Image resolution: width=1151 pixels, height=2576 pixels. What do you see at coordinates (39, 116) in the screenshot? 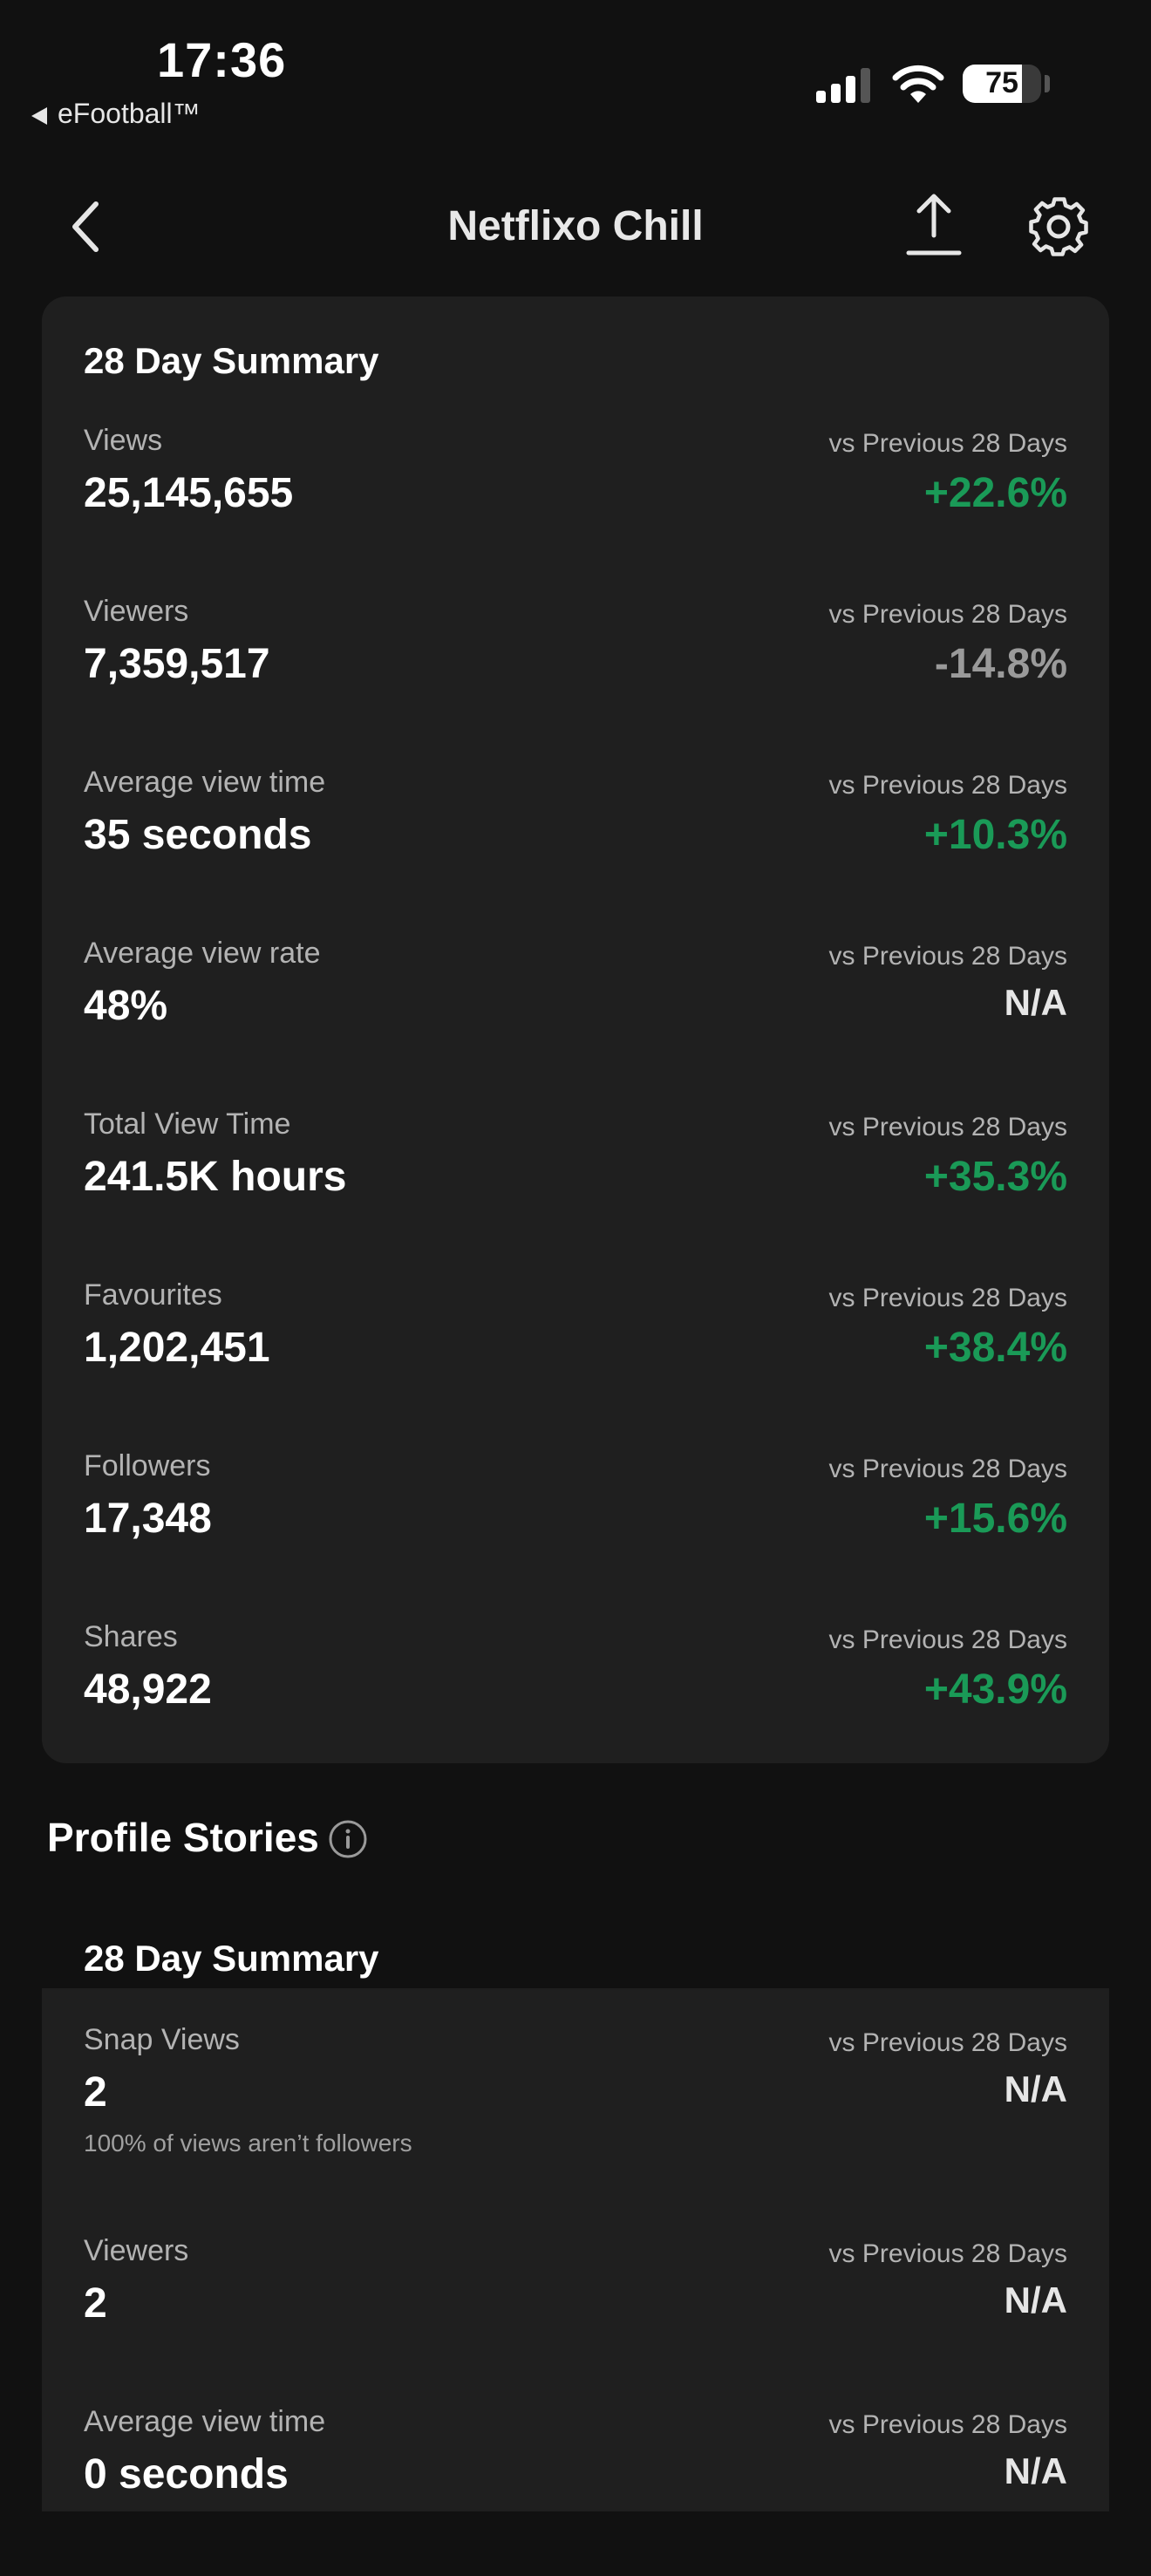
I see `back-triangle-icon` at bounding box center [39, 116].